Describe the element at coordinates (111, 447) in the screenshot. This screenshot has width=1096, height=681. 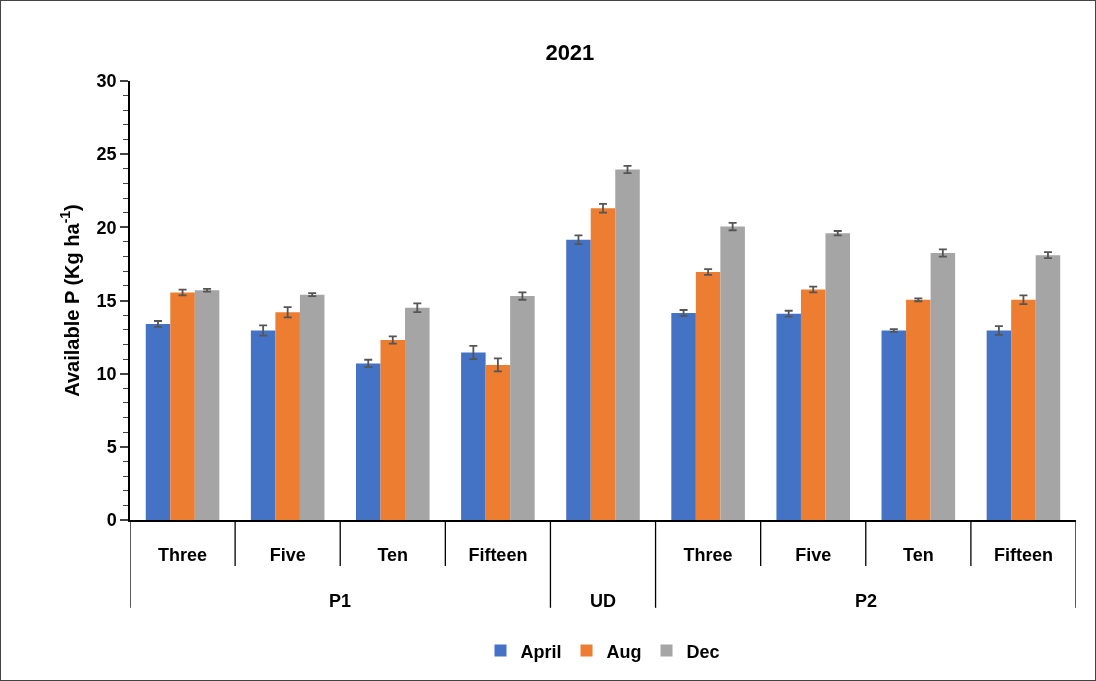
I see `y-tick-label: 5` at that location.